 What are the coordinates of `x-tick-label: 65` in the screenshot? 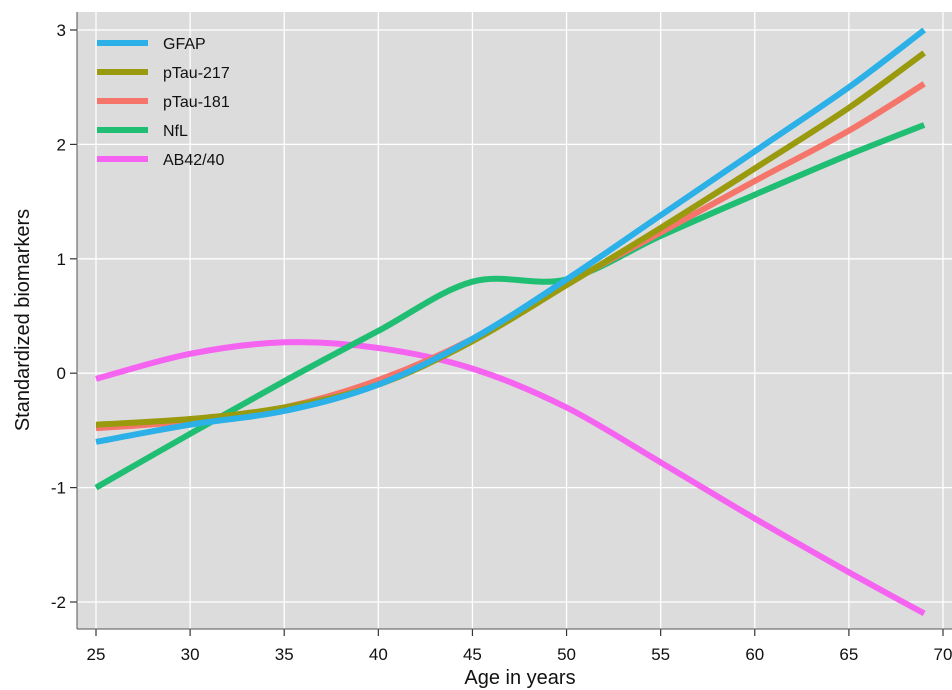 It's located at (848, 654).